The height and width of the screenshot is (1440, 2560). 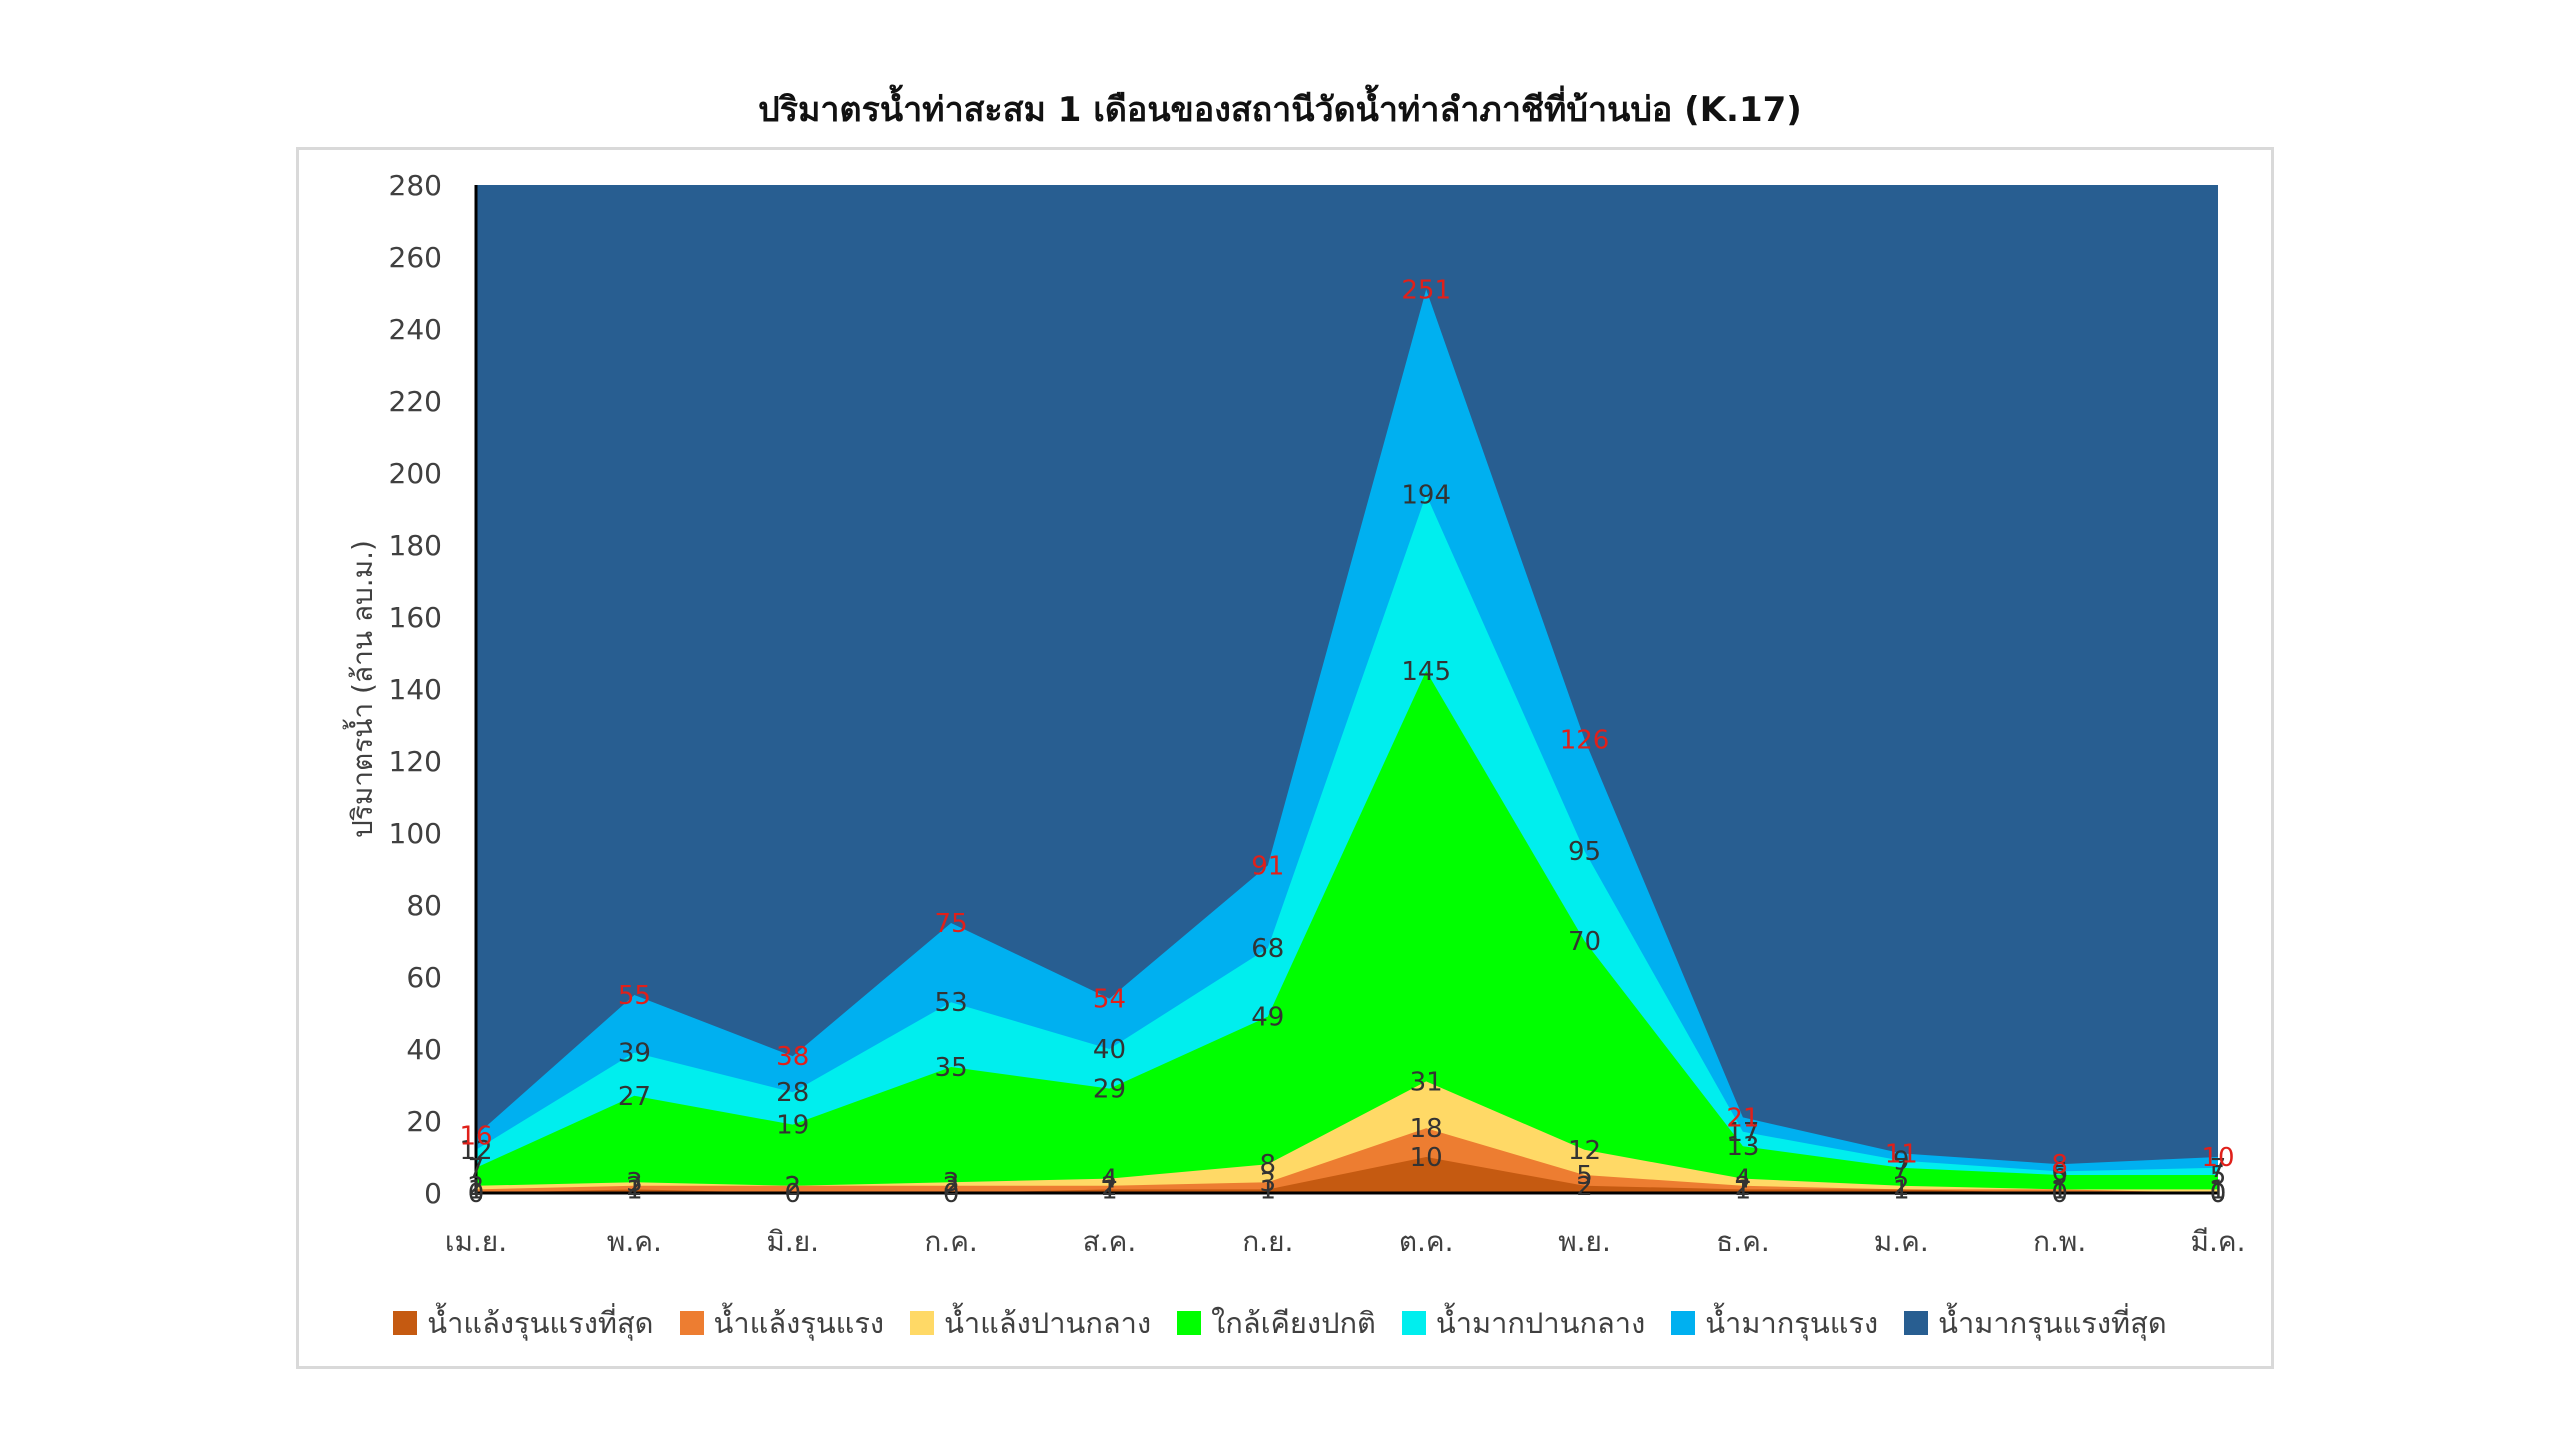 What do you see at coordinates (634, 1241) in the screenshot?
I see `x-tick-label: พ.ค.` at bounding box center [634, 1241].